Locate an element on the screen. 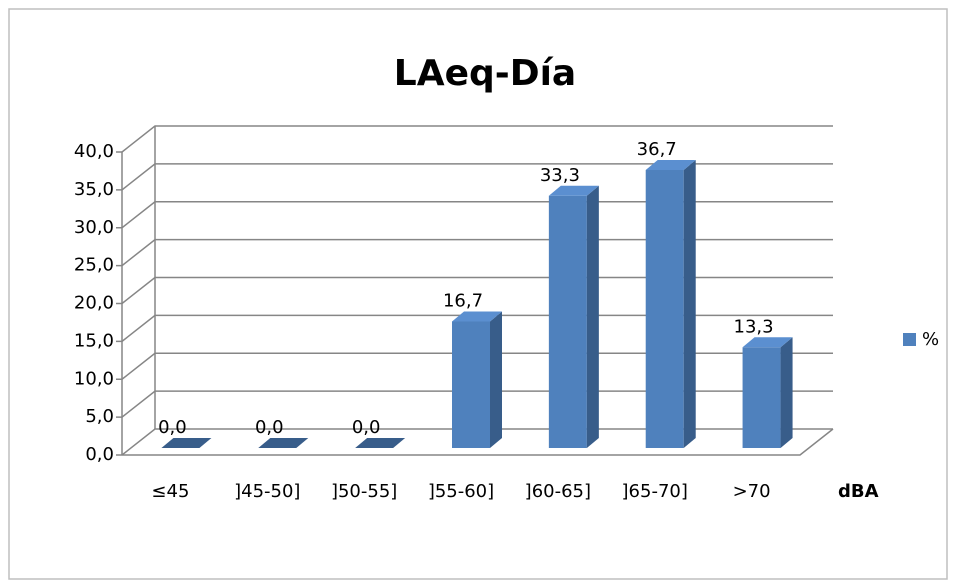  data-label: 16,7 is located at coordinates (463, 300).